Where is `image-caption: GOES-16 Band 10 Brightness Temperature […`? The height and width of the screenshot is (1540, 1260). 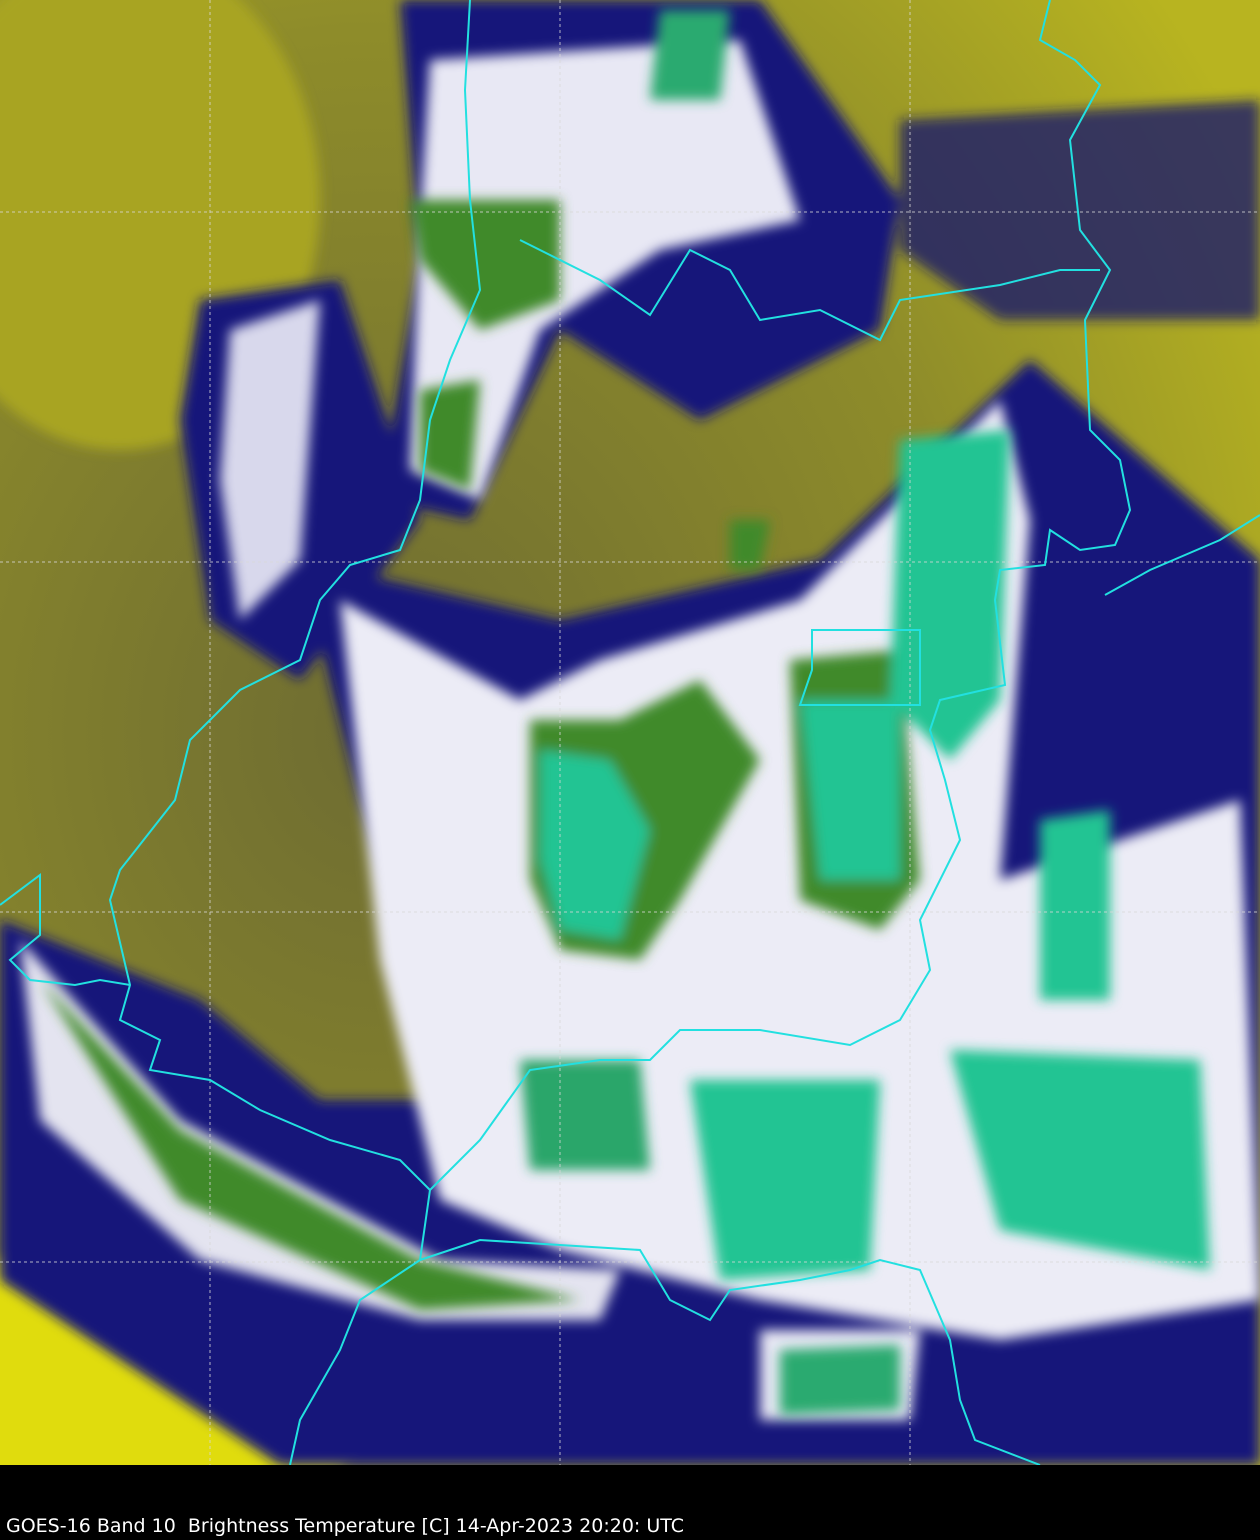
image-caption: GOES-16 Band 10 Brightness Temperature [… is located at coordinates (345, 1526).